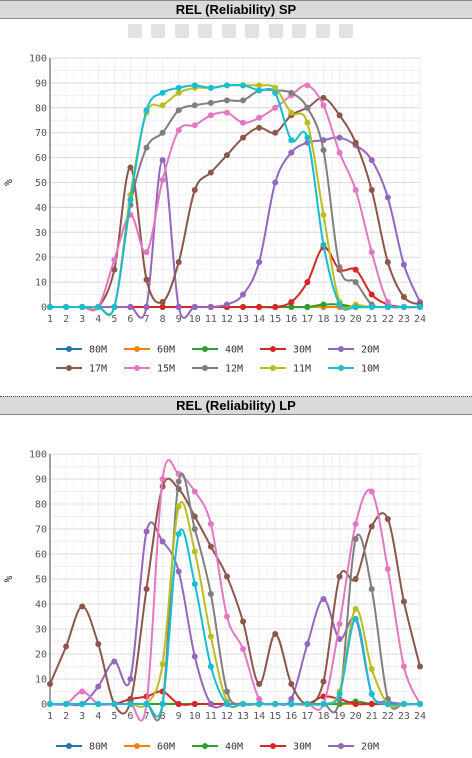  I want to click on reset-icon, so click(275, 31).